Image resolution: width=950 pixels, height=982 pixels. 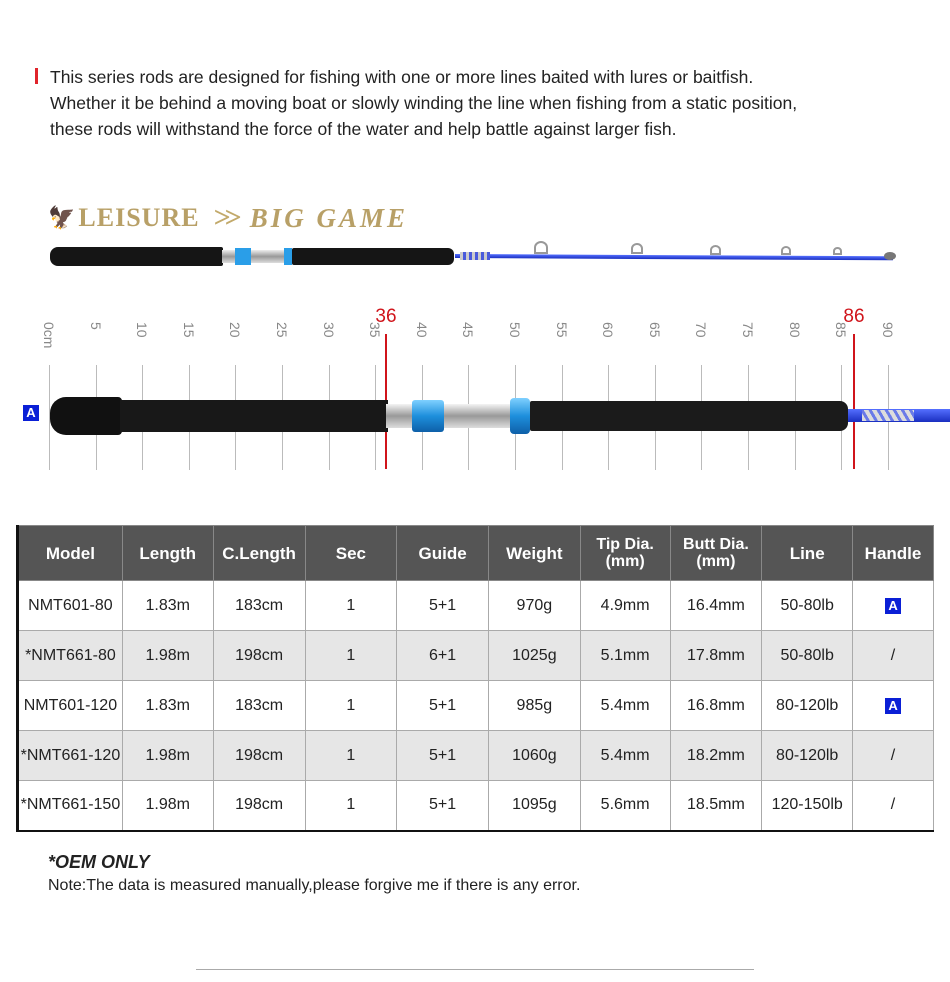 What do you see at coordinates (70, 755) in the screenshot?
I see `table-cell: *NMT661-120` at bounding box center [70, 755].